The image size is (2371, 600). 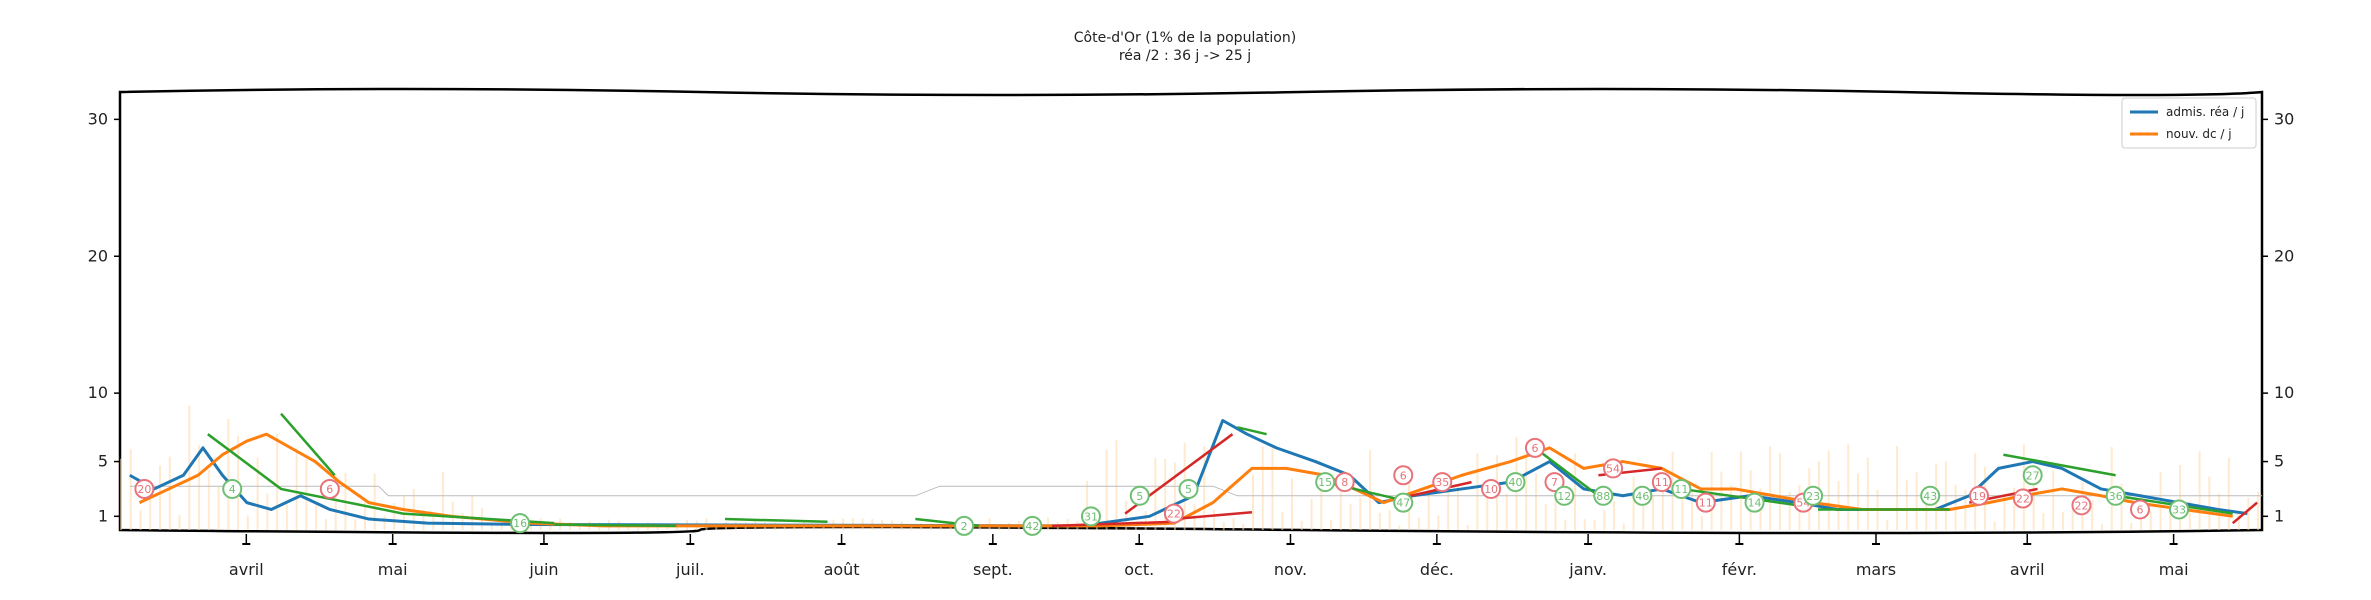 I want to click on badge-label: 36, so click(x=2116, y=496).